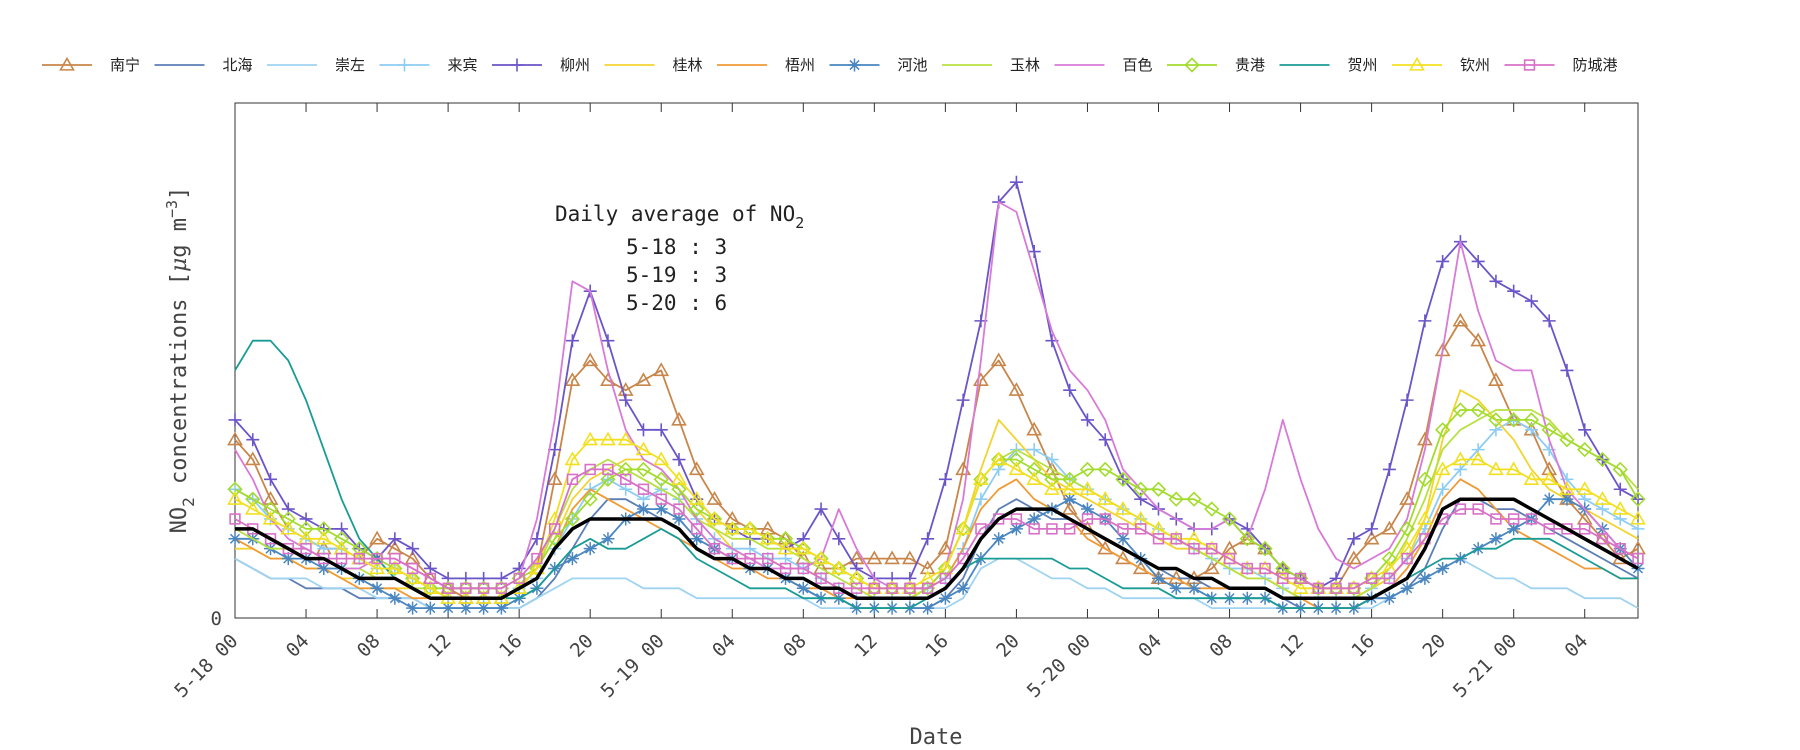  What do you see at coordinates (1595, 65) in the screenshot?
I see `legend-label: 防城港` at bounding box center [1595, 65].